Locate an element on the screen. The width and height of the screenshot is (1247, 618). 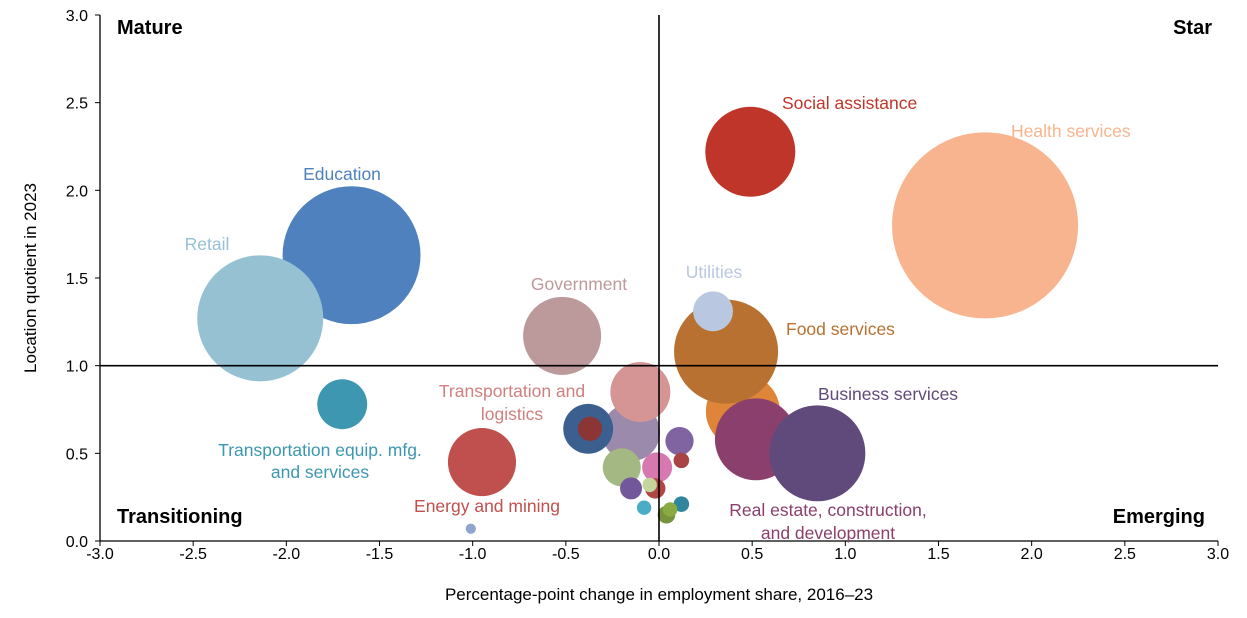
quadrant-label-star: Star is located at coordinates (1192, 28).